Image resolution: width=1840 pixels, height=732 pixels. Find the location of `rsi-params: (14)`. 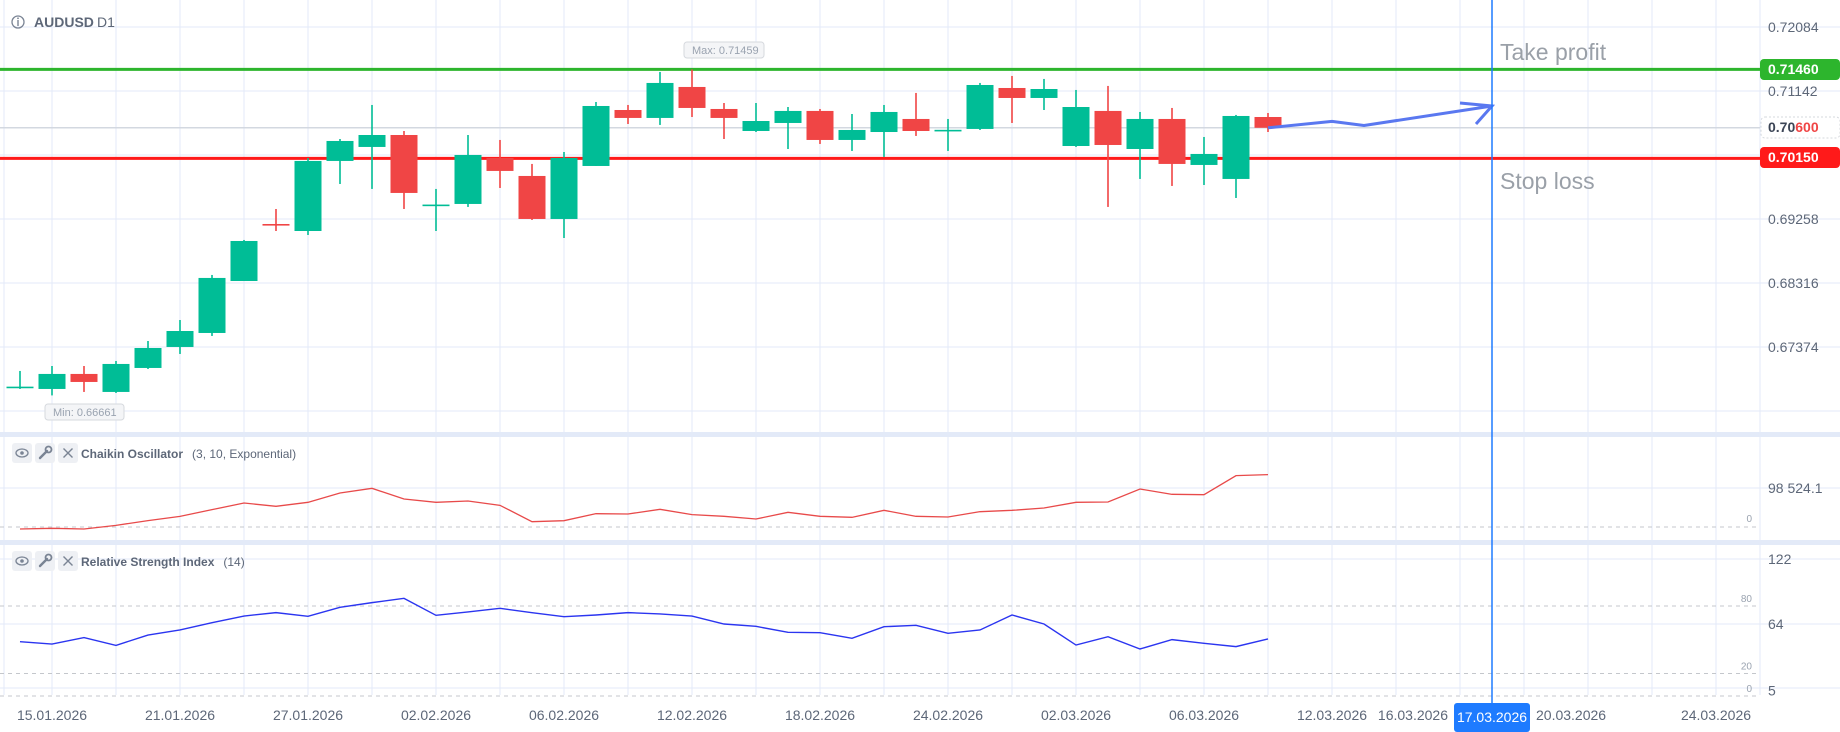

rsi-params: (14) is located at coordinates (233, 562).